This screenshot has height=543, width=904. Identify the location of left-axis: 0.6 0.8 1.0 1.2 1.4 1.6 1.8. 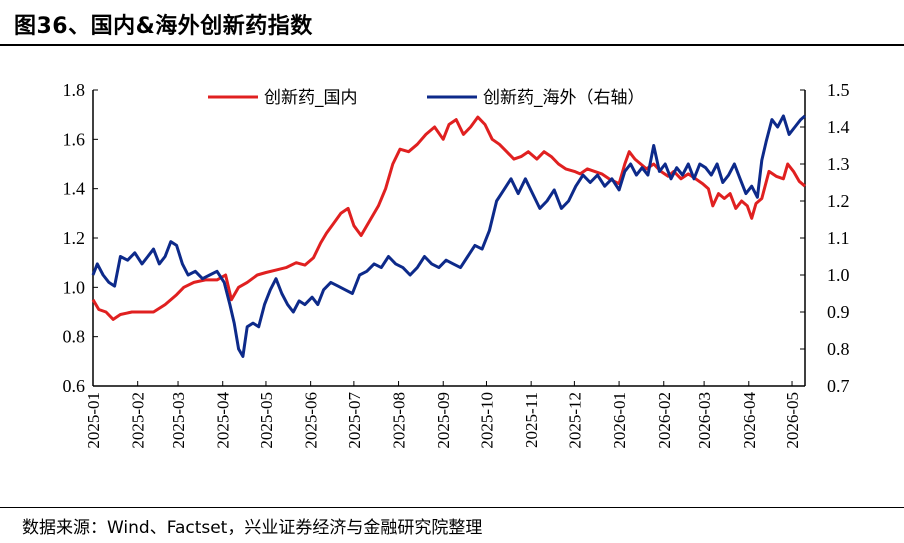
(80, 238).